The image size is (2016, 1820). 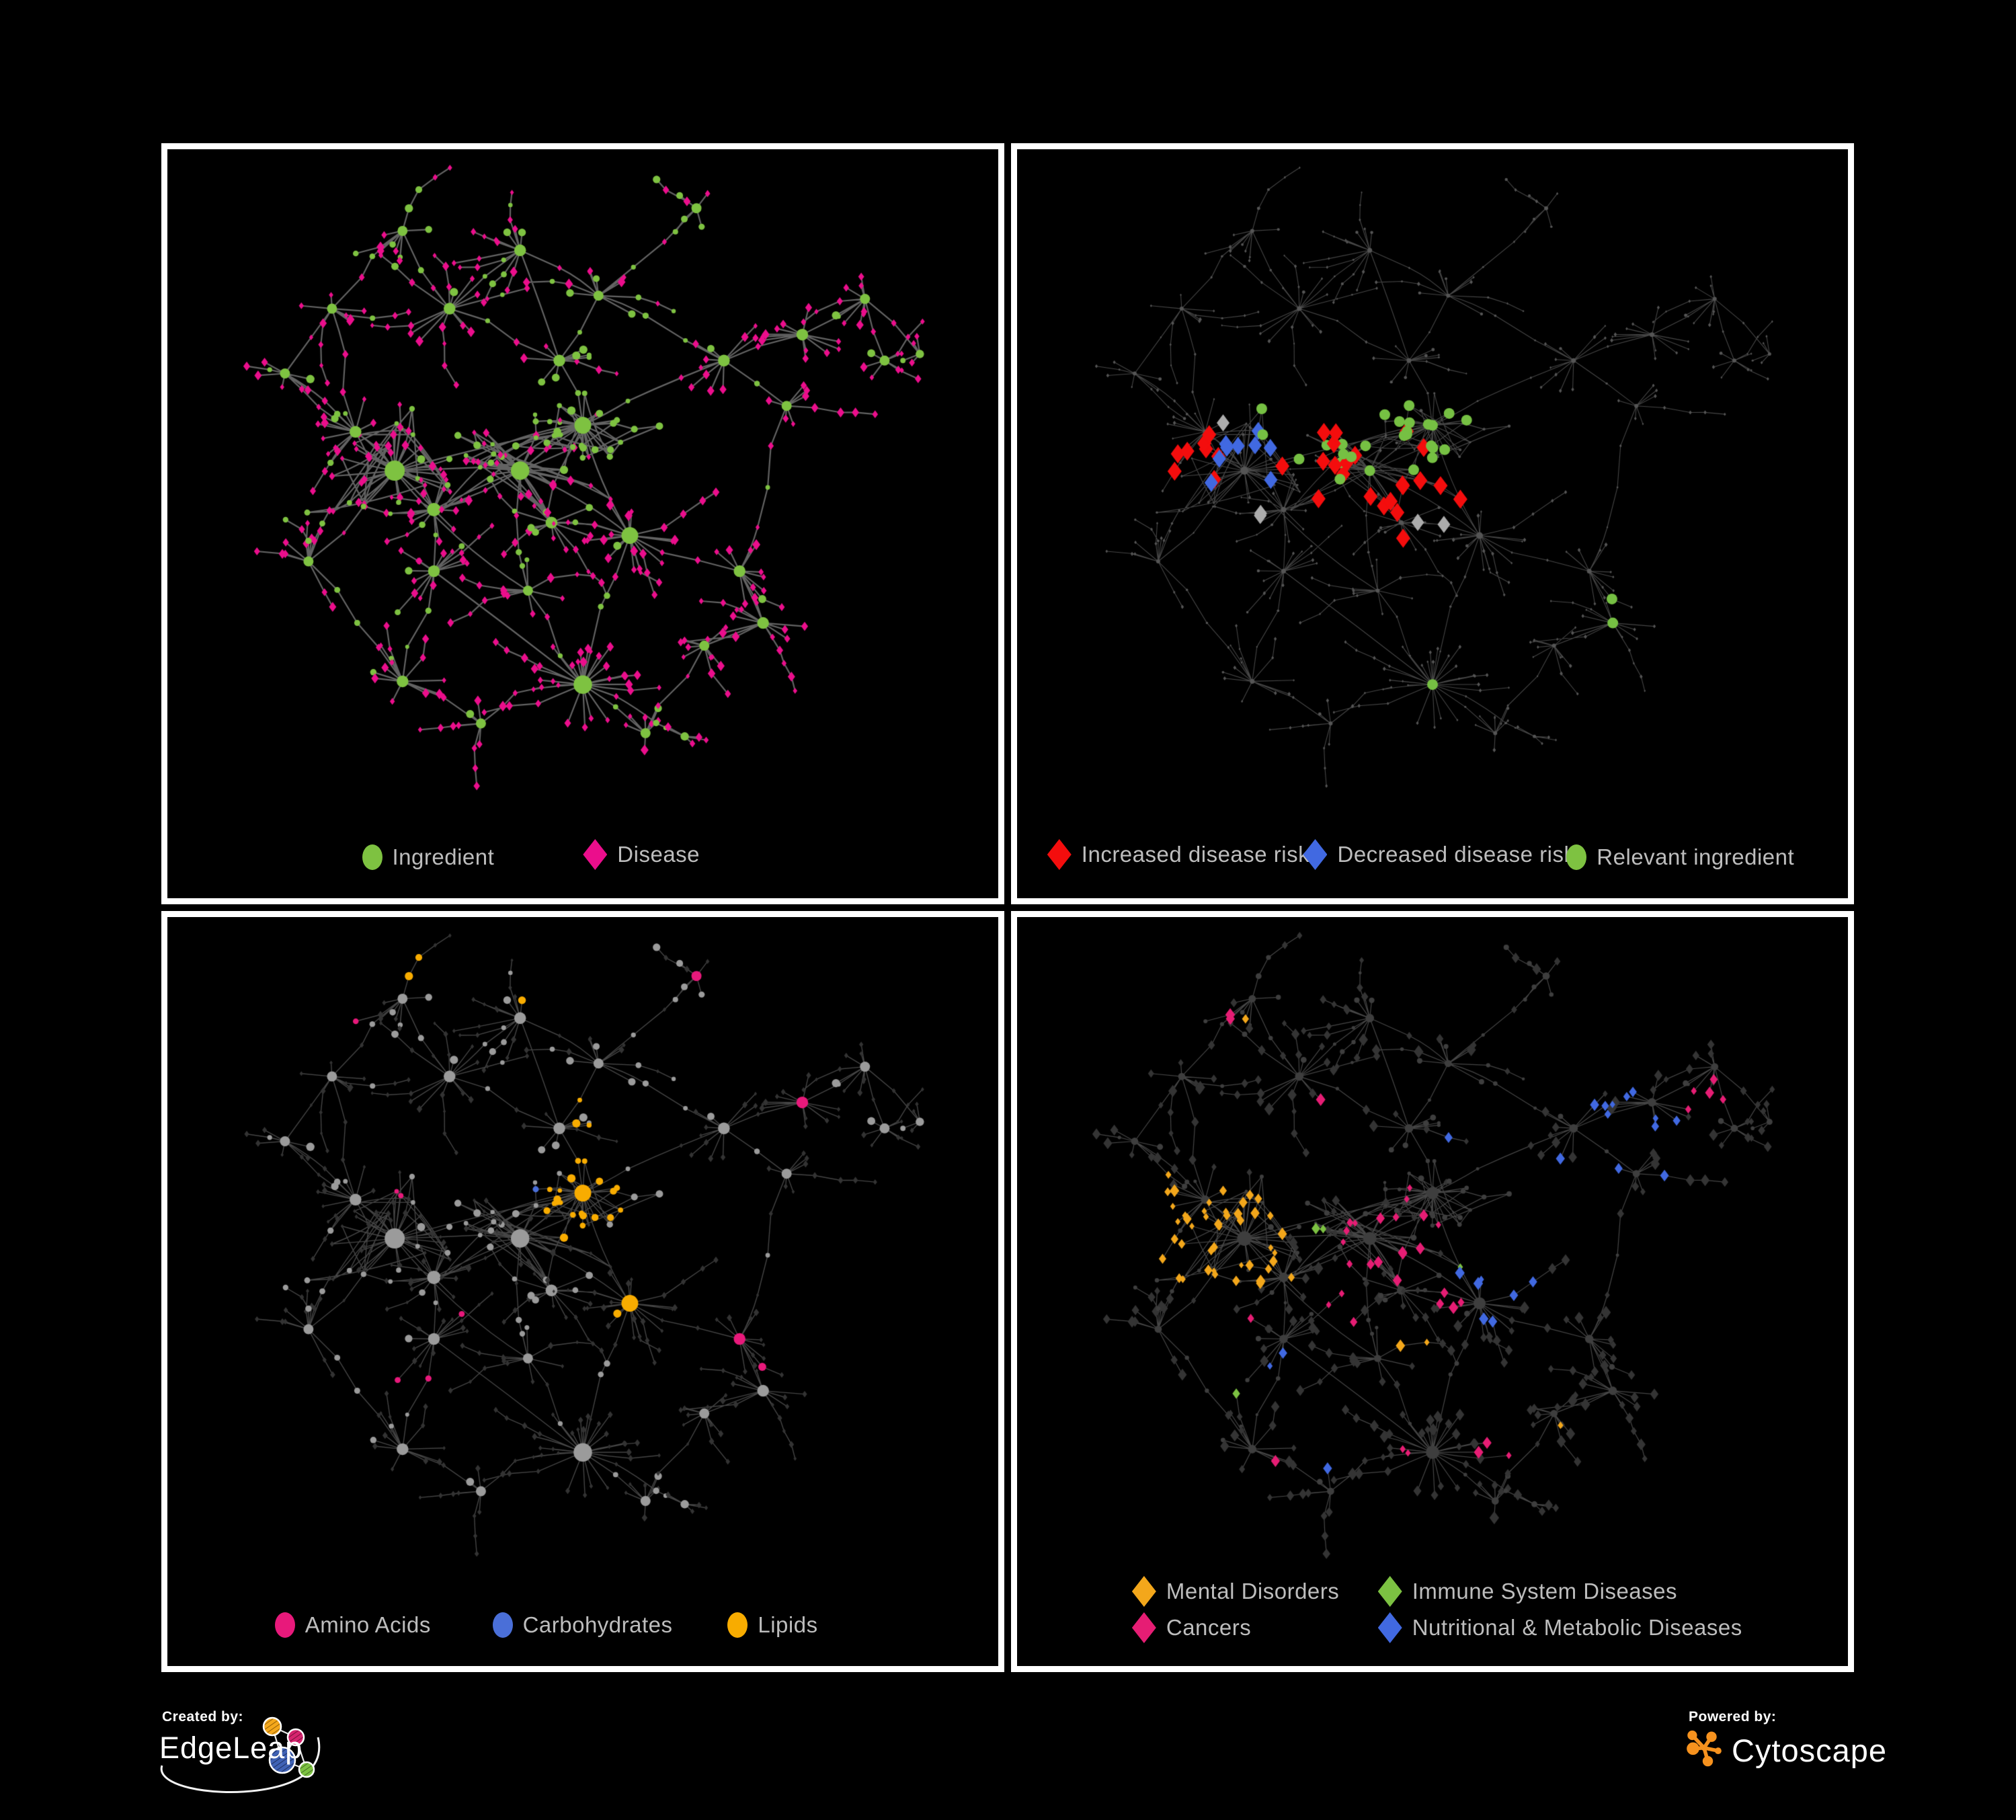 What do you see at coordinates (1253, 1591) in the screenshot?
I see `legend-label: Mental Disorders` at bounding box center [1253, 1591].